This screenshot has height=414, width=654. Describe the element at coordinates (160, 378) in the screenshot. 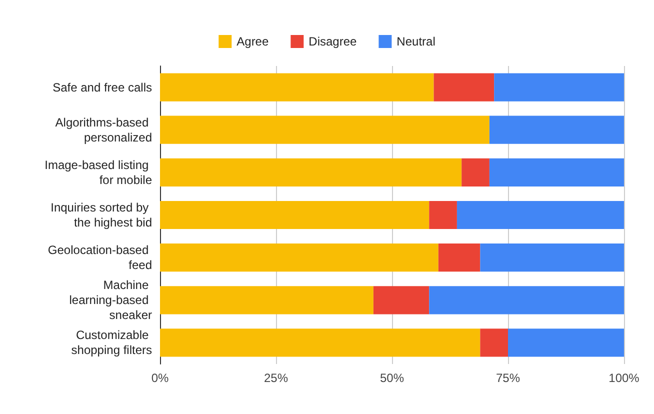

I see `x-tick-label: 0%` at that location.